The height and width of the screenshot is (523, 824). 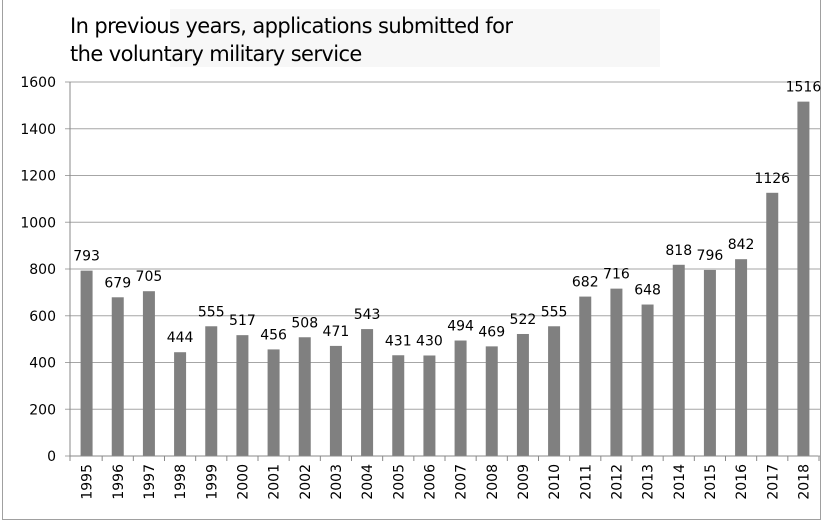 I want to click on x-tick-label: 1997, so click(x=150, y=482).